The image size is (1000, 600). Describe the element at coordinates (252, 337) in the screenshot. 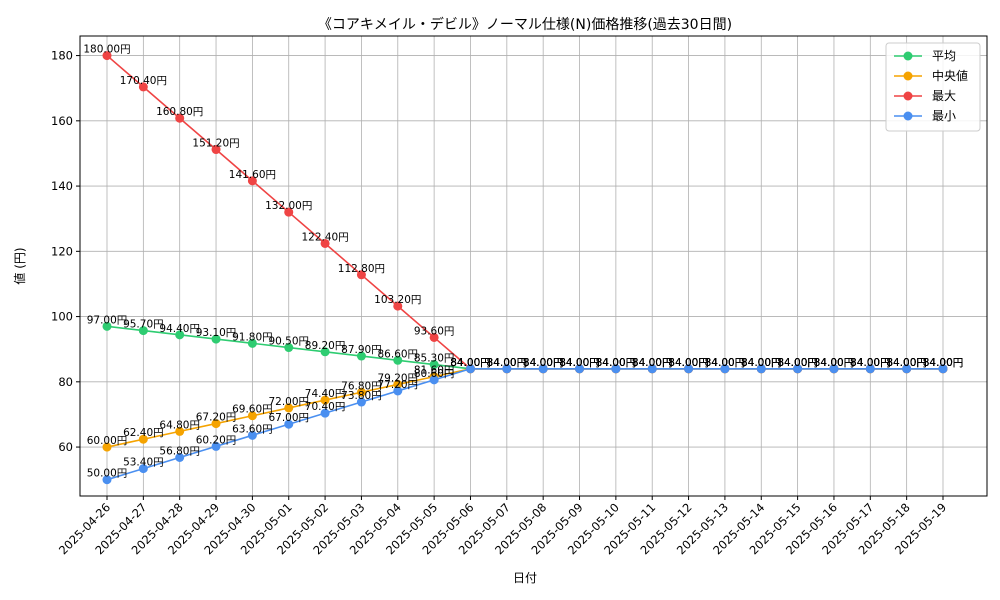

I see `data-label: 91.80円` at that location.